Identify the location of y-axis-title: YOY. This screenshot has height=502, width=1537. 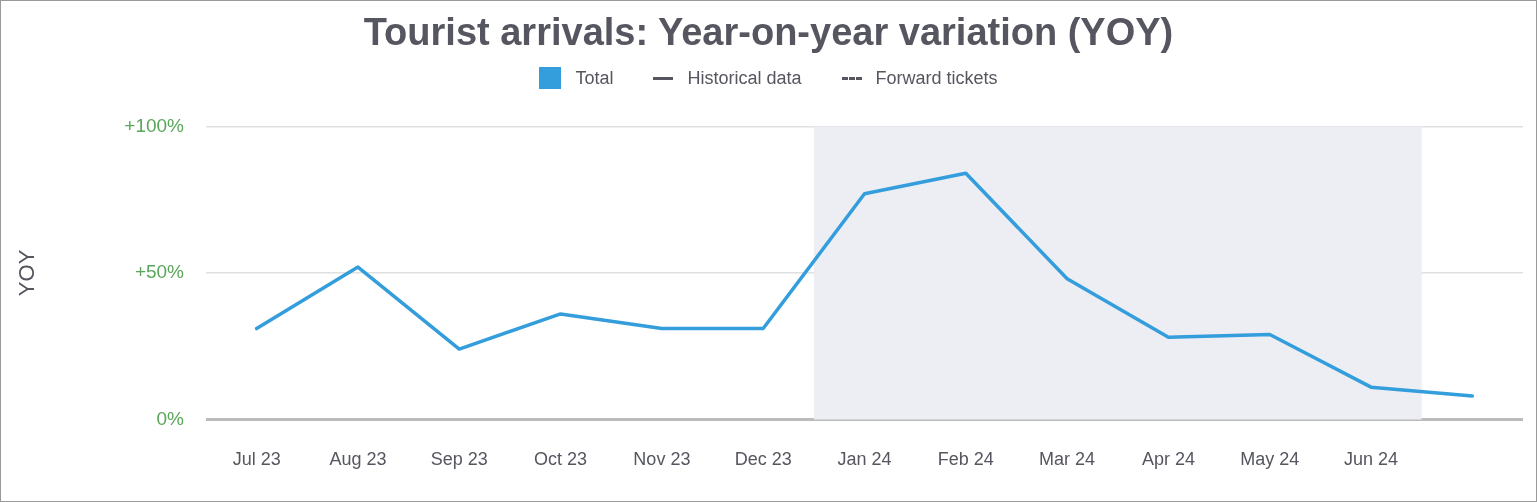
(27, 273).